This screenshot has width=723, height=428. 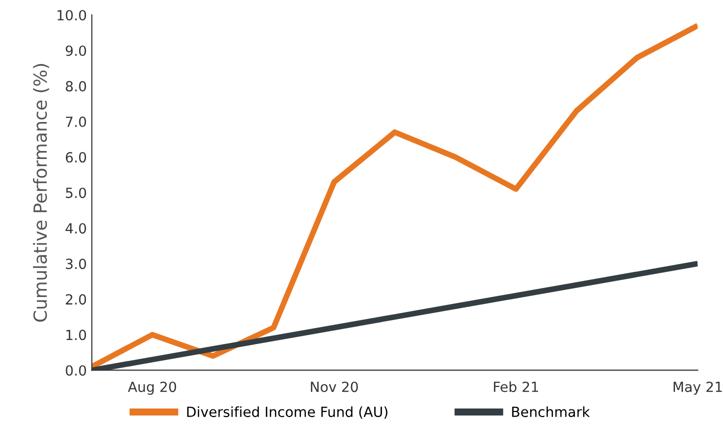 I want to click on y-tick-label: 0.0, so click(x=76, y=370).